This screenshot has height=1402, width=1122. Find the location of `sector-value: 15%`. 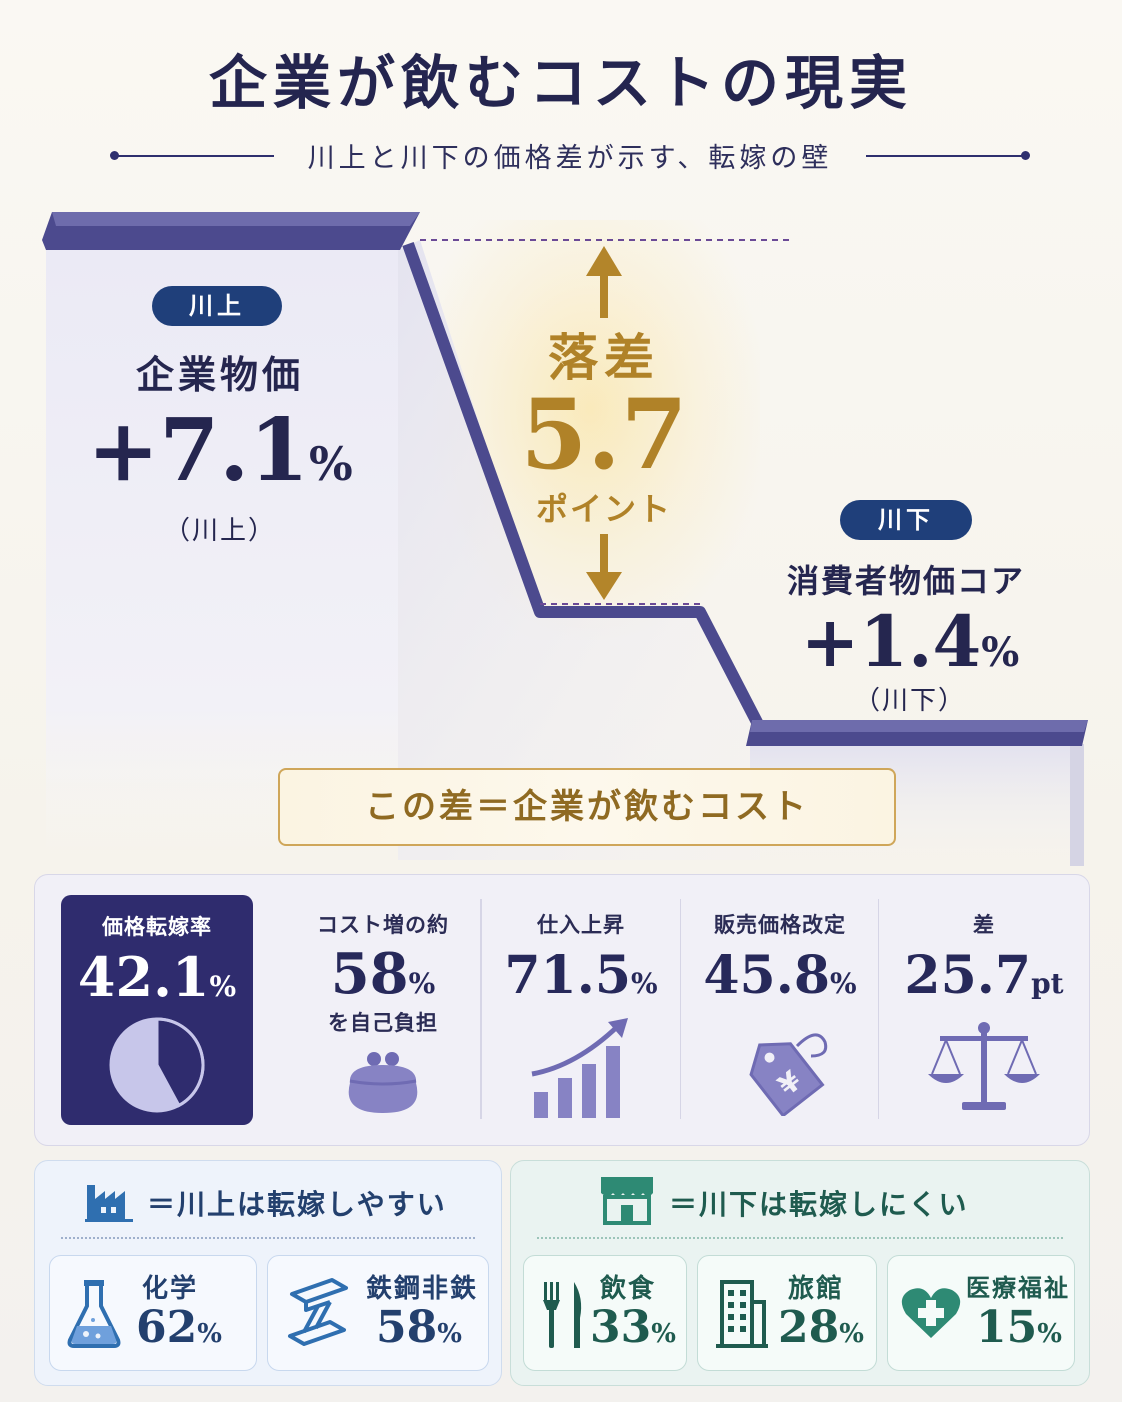

sector-value: 15% is located at coordinates (1019, 1327).